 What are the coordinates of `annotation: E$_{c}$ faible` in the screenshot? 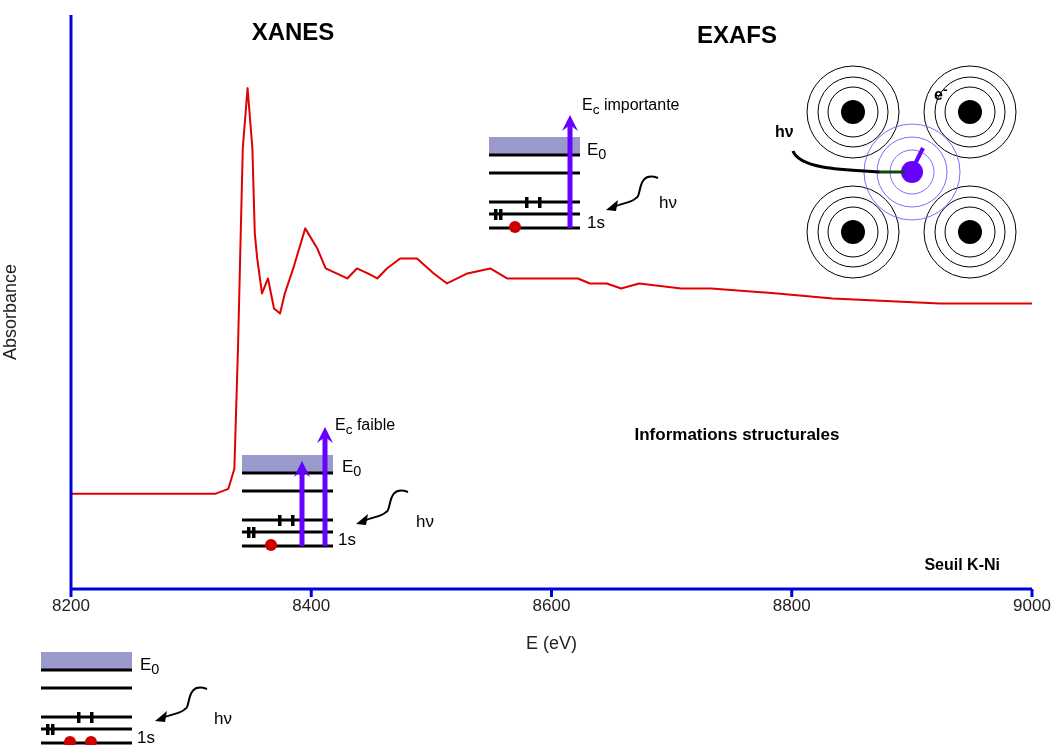 It's located at (365, 427).